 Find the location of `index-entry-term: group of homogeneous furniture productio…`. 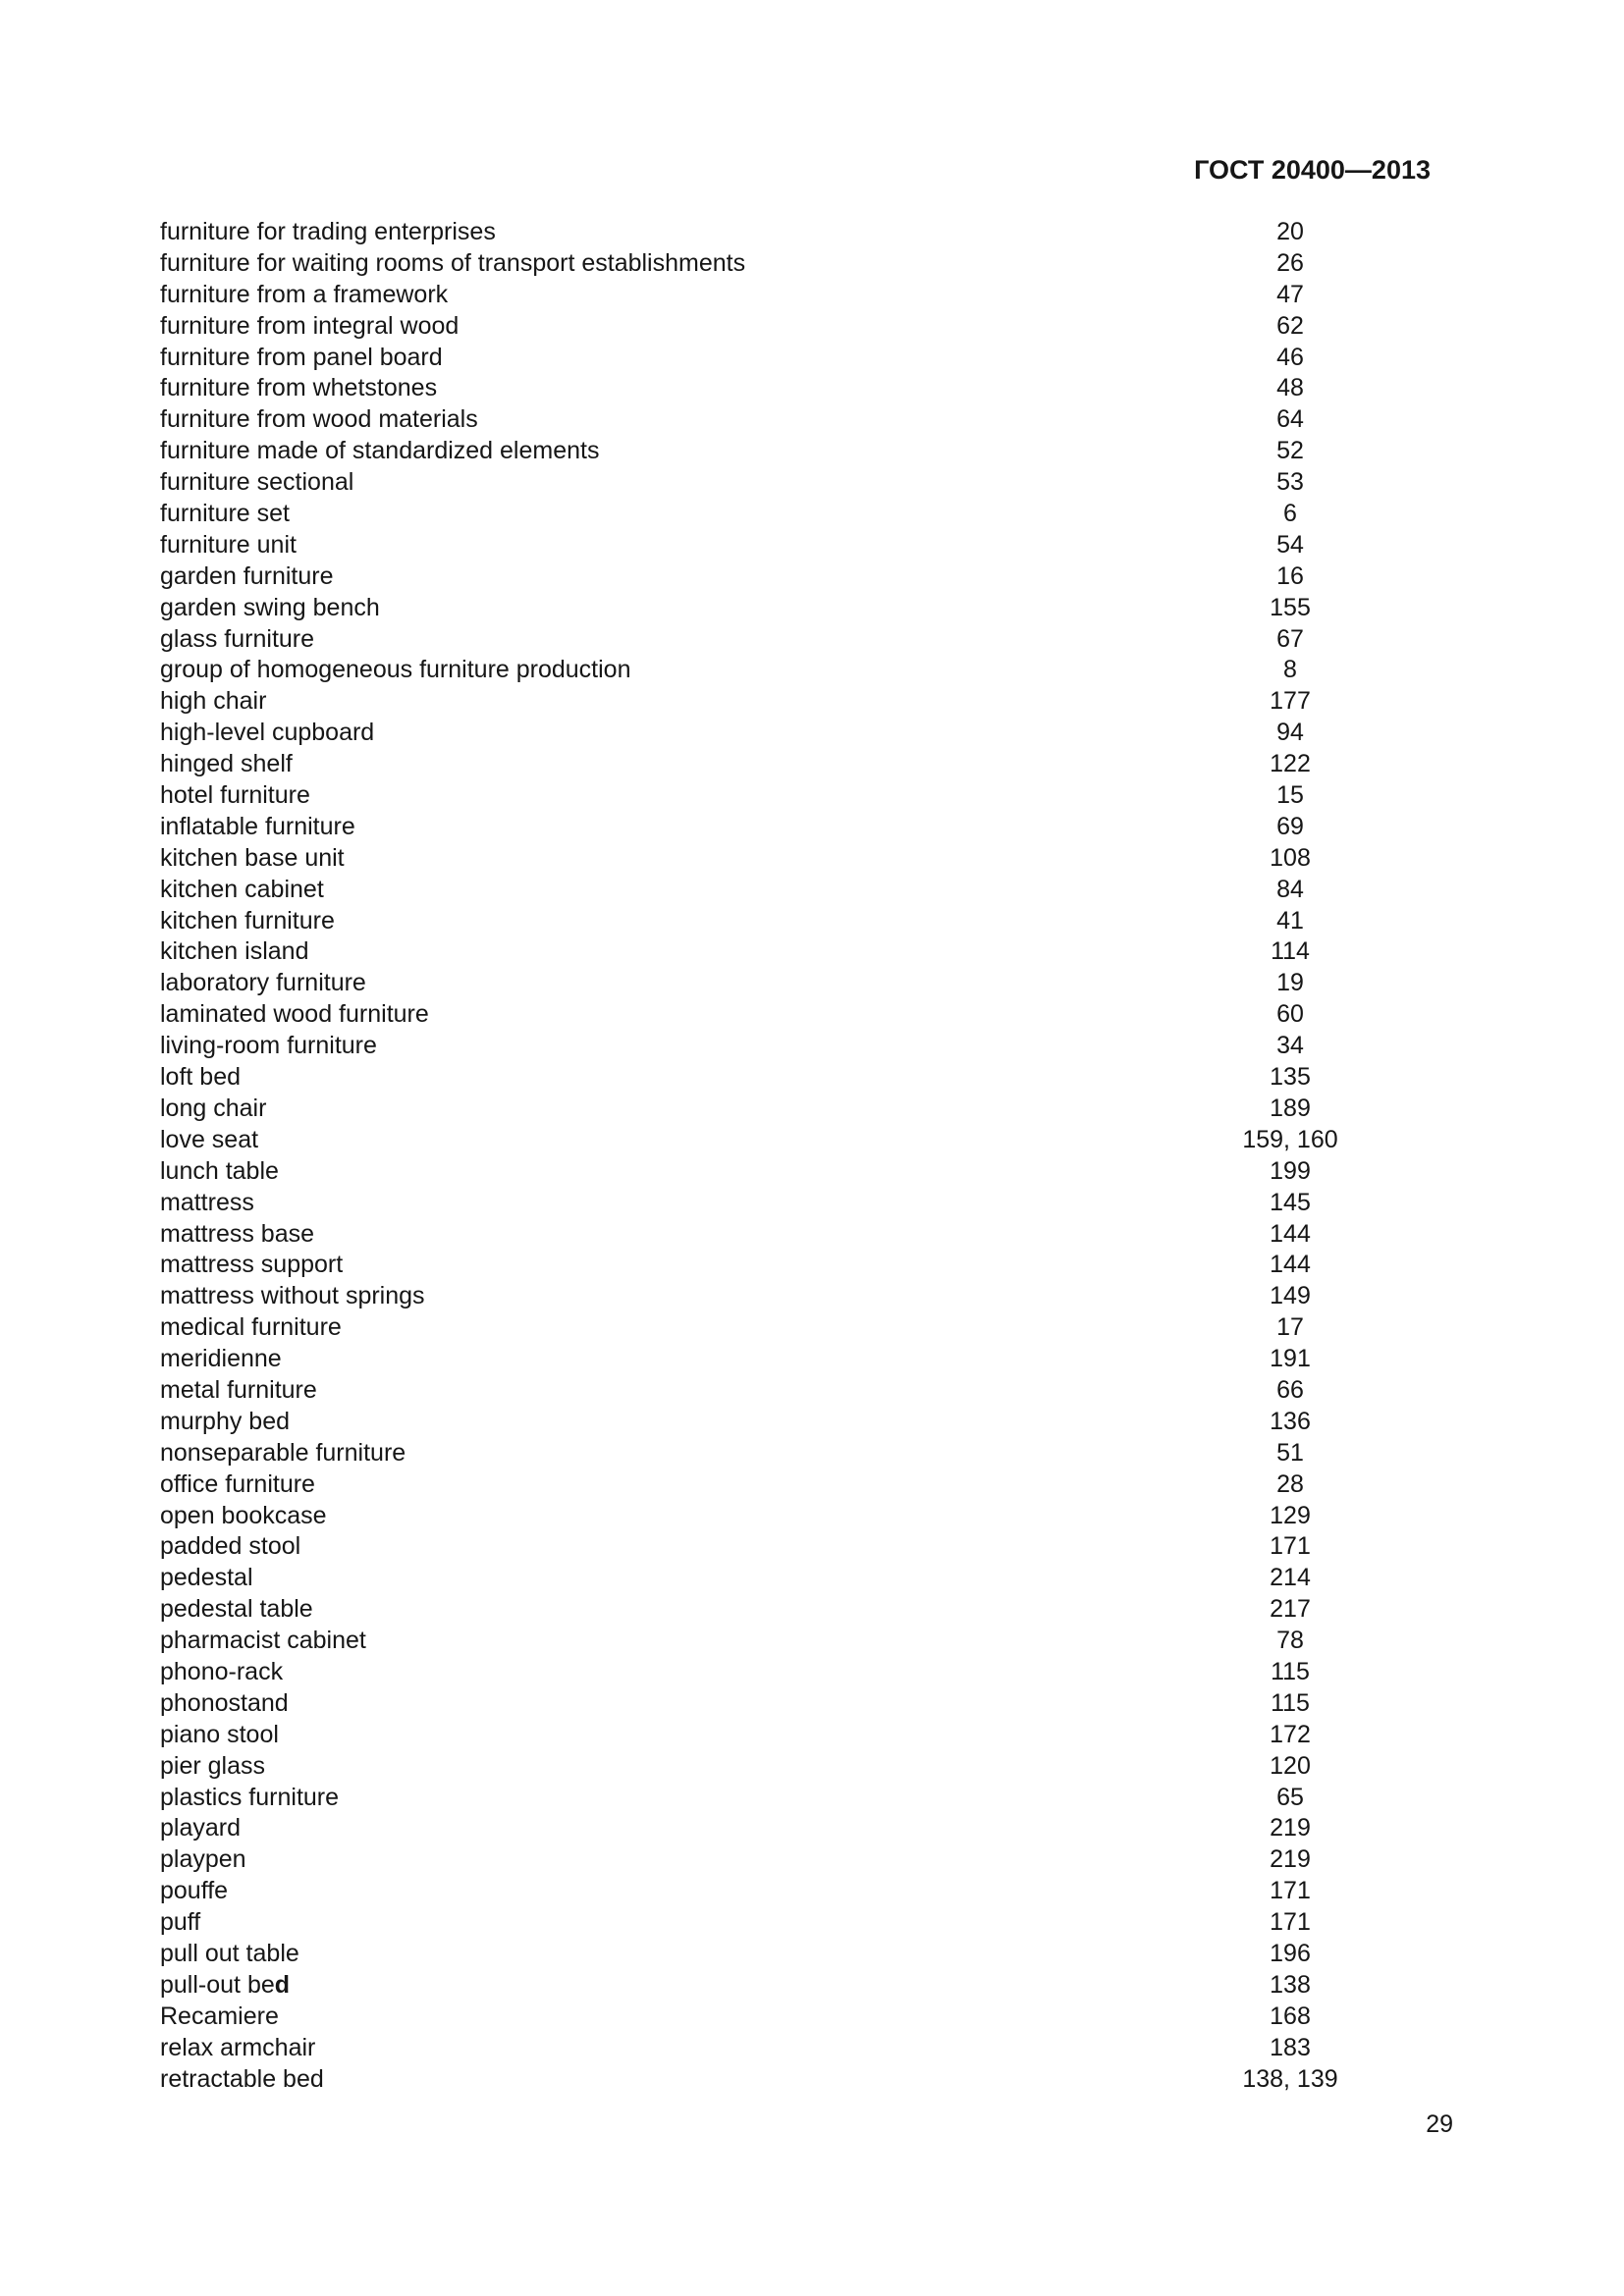

index-entry-term: group of homogeneous furniture productio… is located at coordinates (395, 670).